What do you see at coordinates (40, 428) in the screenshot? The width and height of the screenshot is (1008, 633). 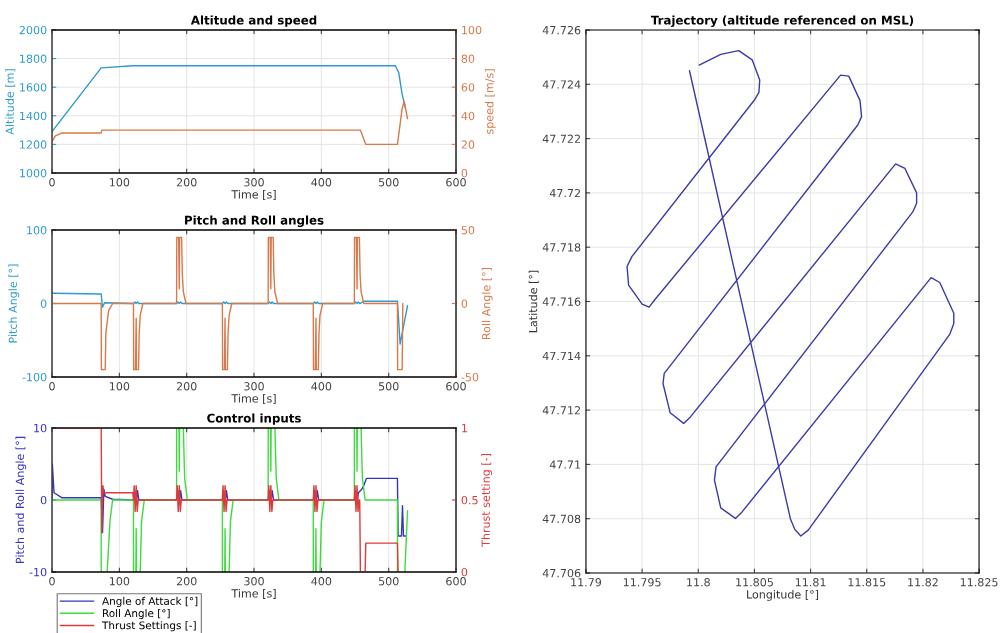 I see `y-tick-label: 10` at bounding box center [40, 428].